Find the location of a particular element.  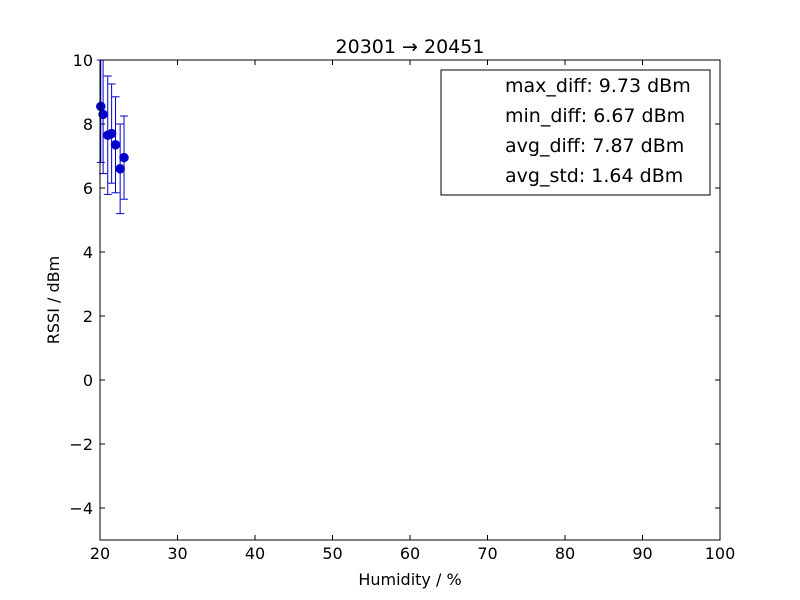

y-tick-label: −4 is located at coordinates (81, 508).